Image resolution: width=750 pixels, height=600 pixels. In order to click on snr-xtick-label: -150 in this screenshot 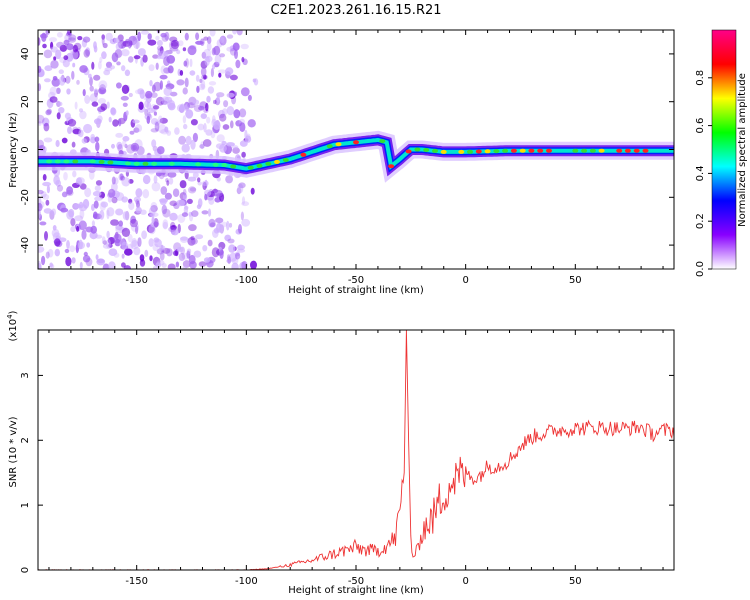, I will do `click(136, 581)`.